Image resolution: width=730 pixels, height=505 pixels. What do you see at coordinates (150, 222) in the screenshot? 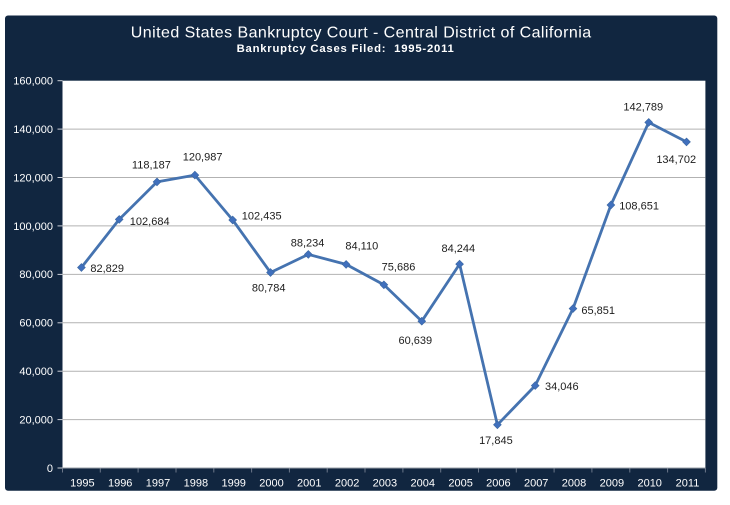
I see `svg-text: 102,684` at bounding box center [150, 222].